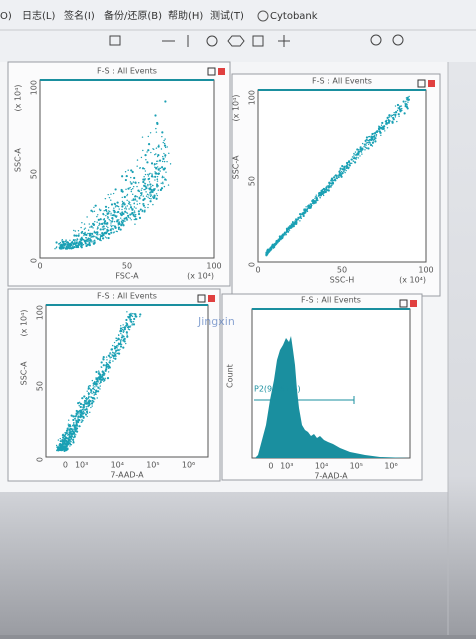 Image resolution: width=476 pixels, height=639 pixels. I want to click on menu-item: O), so click(6, 16).